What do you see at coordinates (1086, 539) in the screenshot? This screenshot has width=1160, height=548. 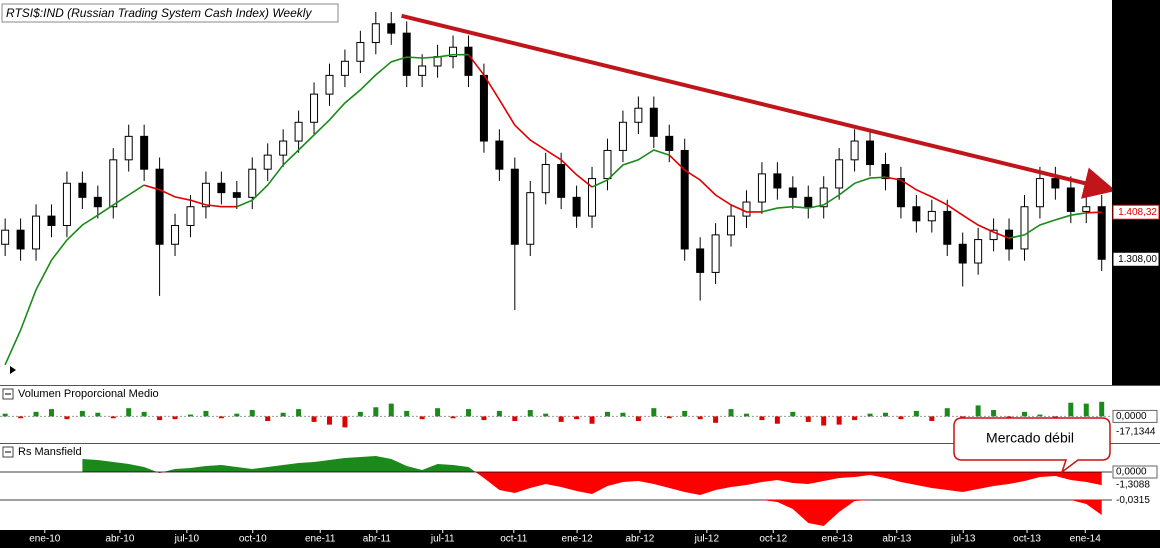 I see `x-tick-label: ene-14` at bounding box center [1086, 539].